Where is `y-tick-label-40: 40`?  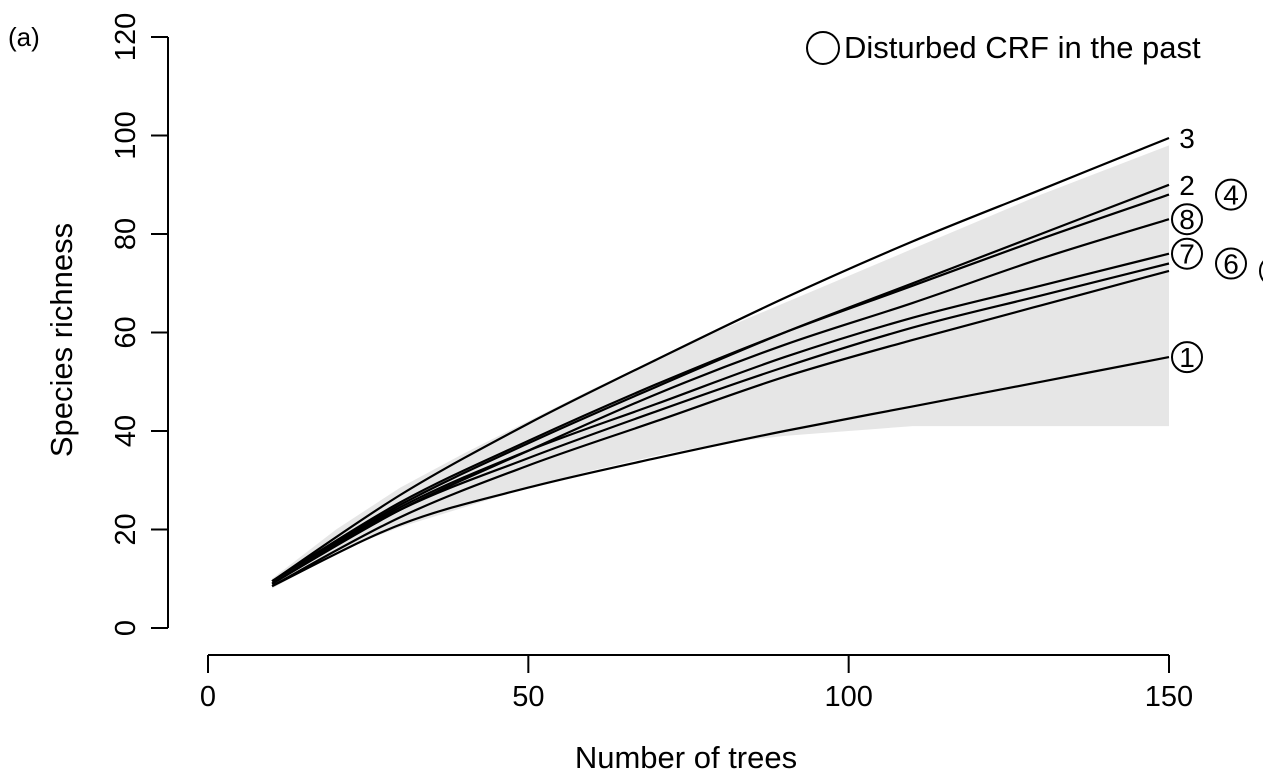
y-tick-label-40: 40 is located at coordinates (126, 431).